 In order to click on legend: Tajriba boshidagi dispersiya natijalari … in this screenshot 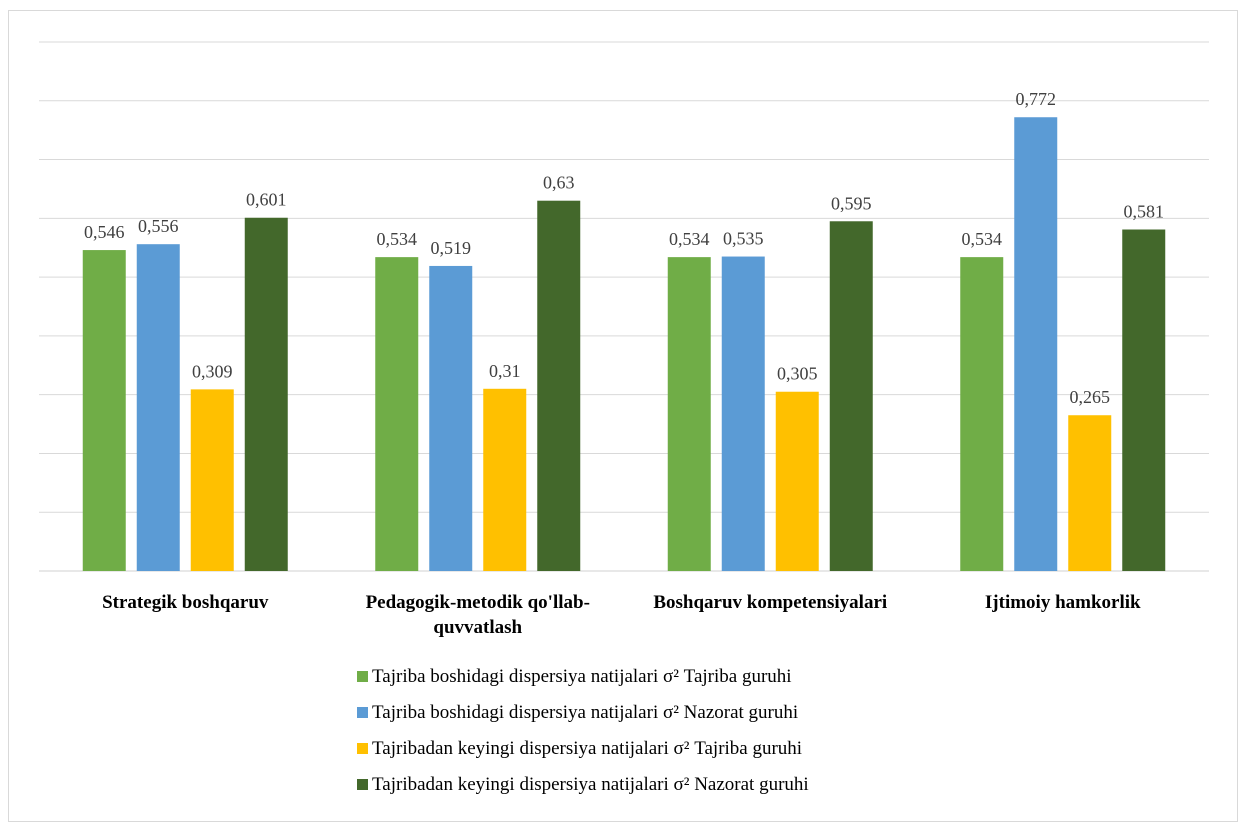, I will do `click(583, 730)`.